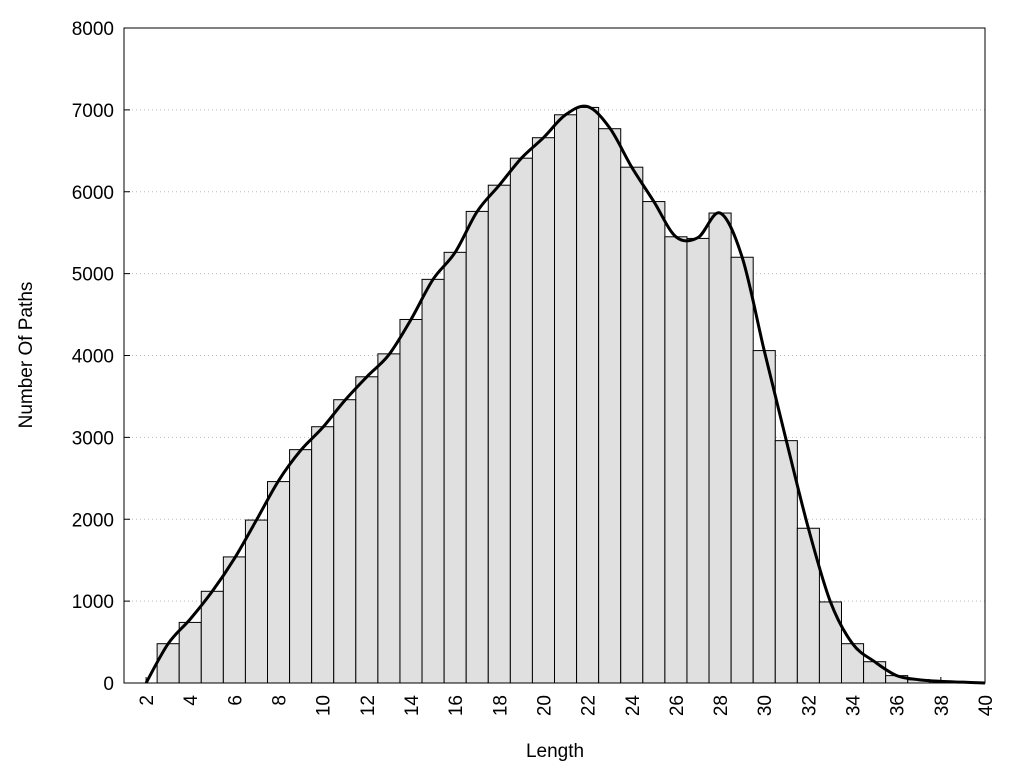 This screenshot has width=1024, height=768. What do you see at coordinates (986, 705) in the screenshot?
I see `x-tick-label: 40` at bounding box center [986, 705].